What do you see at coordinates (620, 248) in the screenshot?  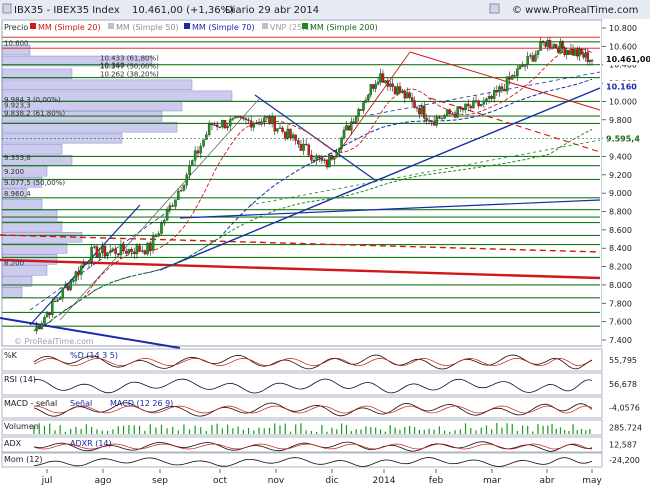 I see `y-tick-label: 8.400` at bounding box center [620, 248].